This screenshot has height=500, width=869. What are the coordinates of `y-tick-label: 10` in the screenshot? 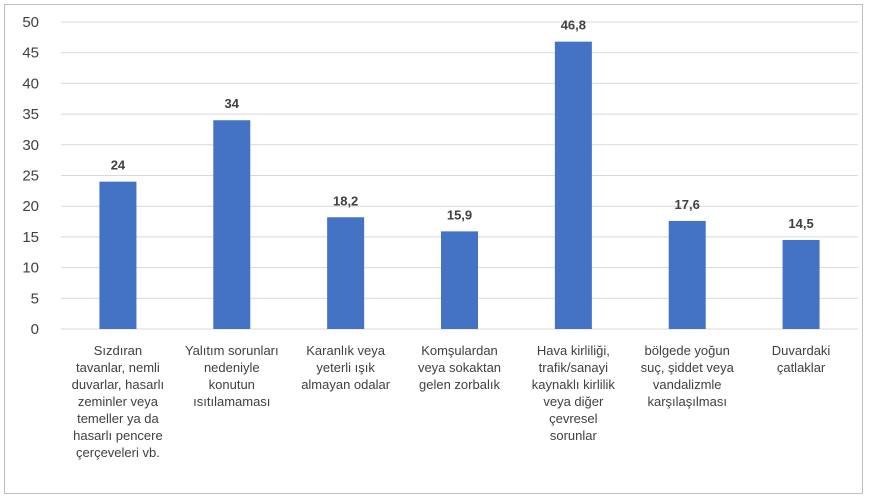 It's located at (30, 268).